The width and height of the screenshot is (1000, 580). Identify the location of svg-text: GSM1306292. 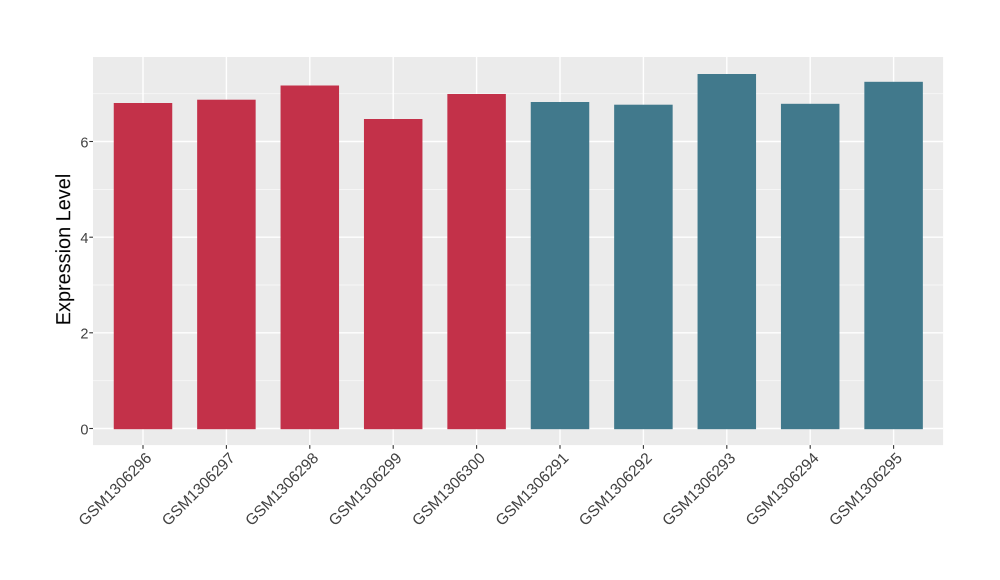
(616, 490).